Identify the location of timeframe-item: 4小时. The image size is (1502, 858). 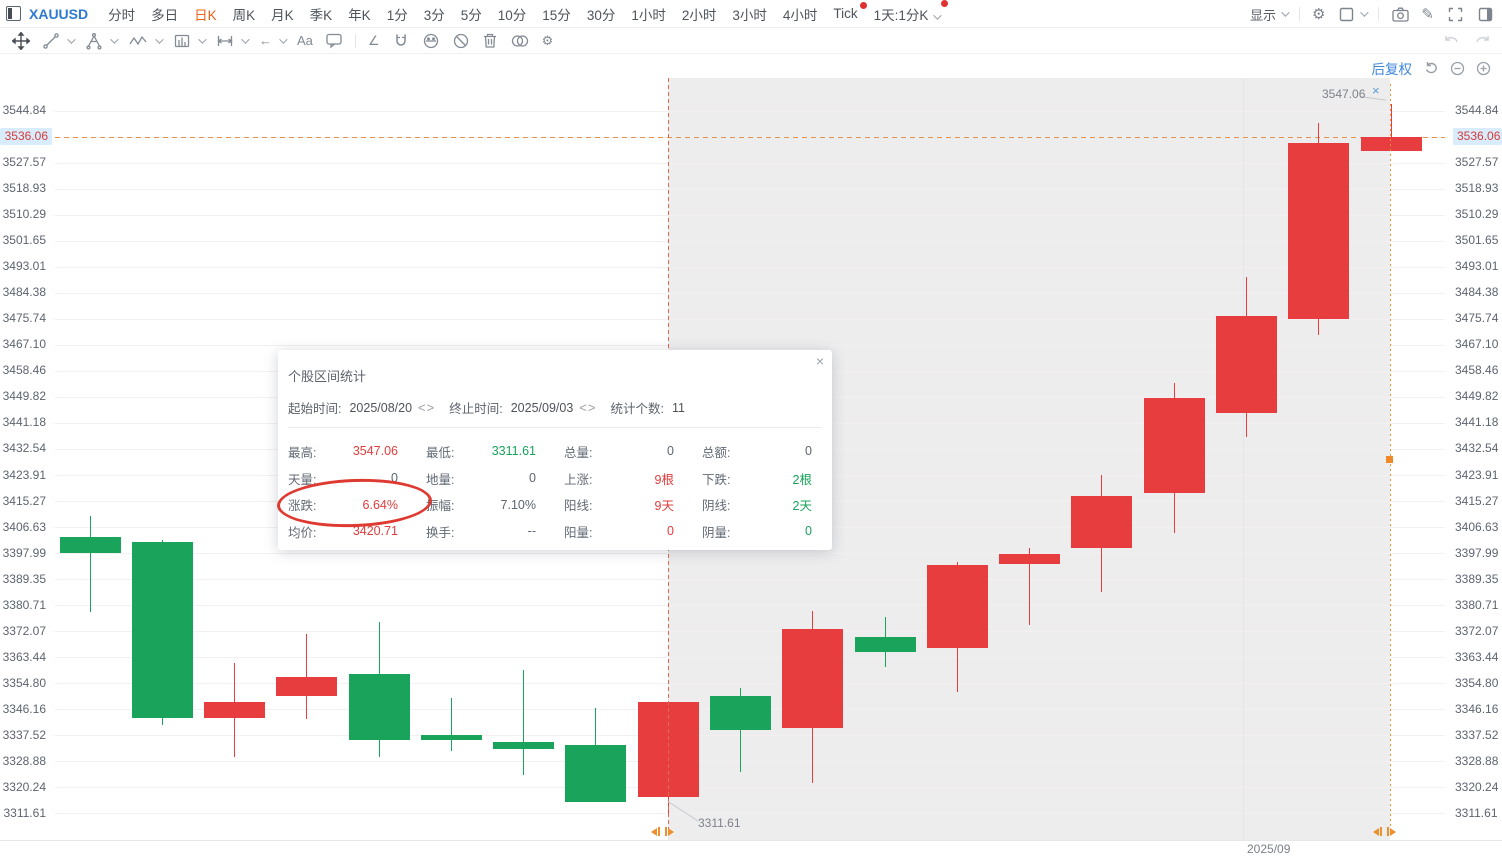
(800, 15).